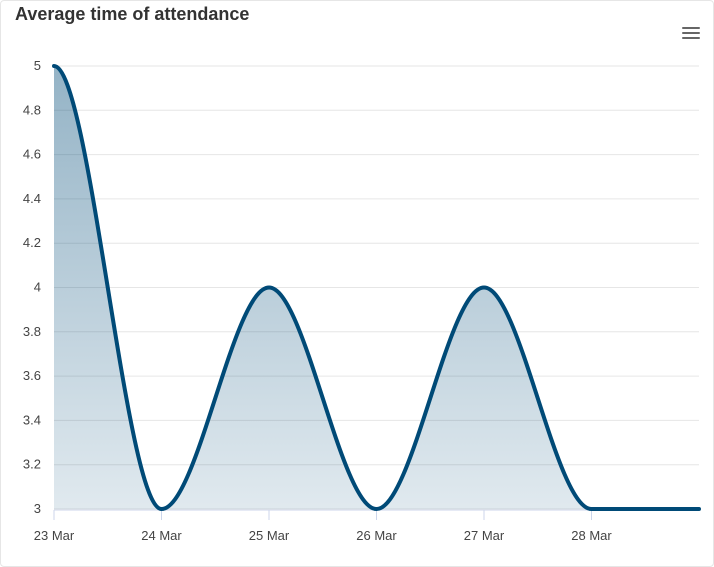 The height and width of the screenshot is (567, 714). Describe the element at coordinates (37, 65) in the screenshot. I see `y-tick-label: 5` at that location.